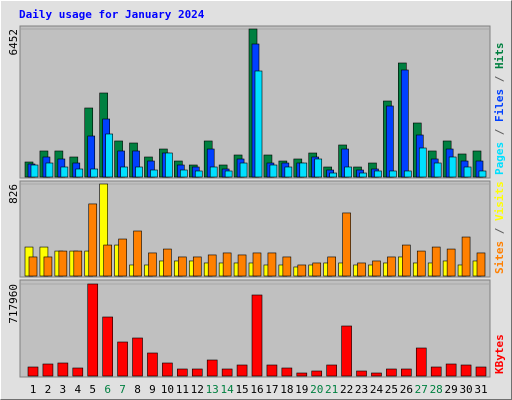  I want to click on legend: KBytes, so click(499, 354).